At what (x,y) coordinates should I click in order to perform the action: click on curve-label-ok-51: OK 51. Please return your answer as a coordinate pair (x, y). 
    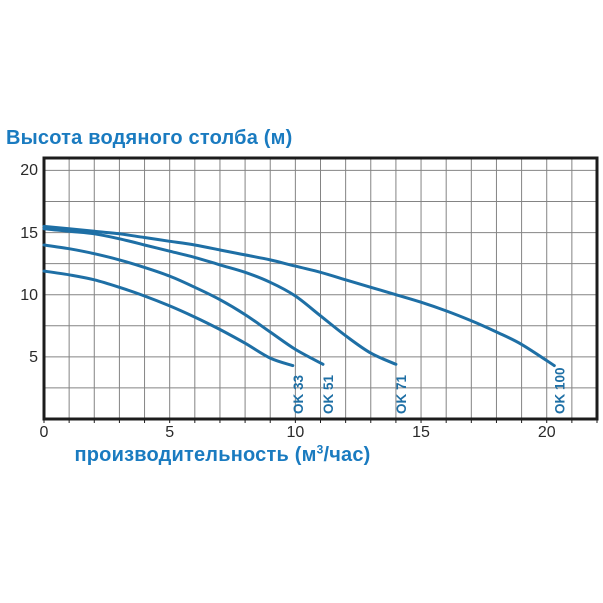
    Looking at the image, I should click on (328, 394).